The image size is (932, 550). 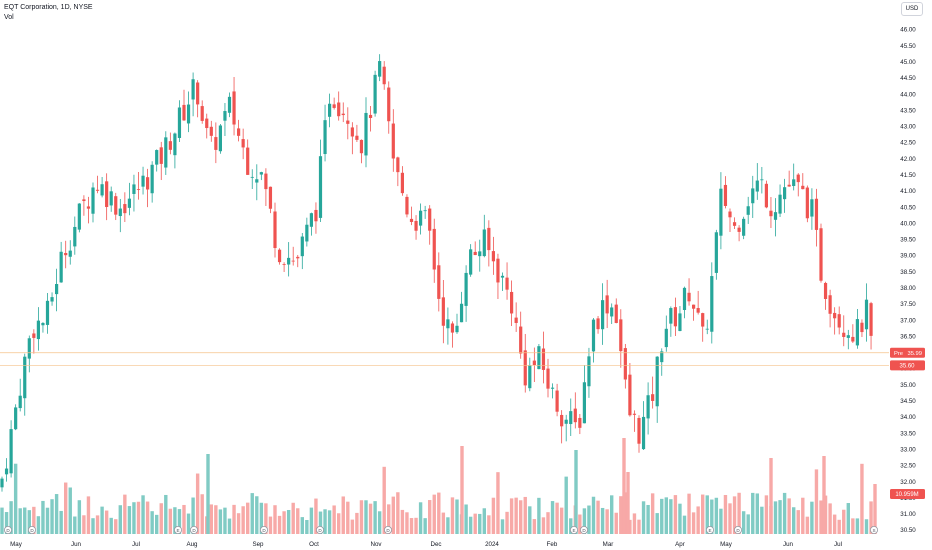 What do you see at coordinates (258, 544) in the screenshot?
I see `x-tick-label: Sep` at bounding box center [258, 544].